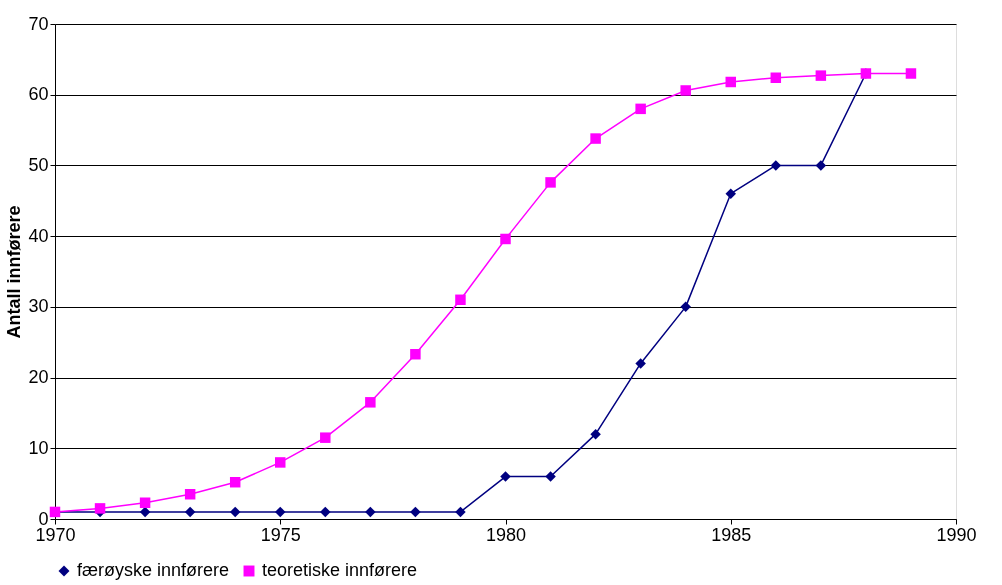 Image resolution: width=1002 pixels, height=585 pixels. What do you see at coordinates (506, 534) in the screenshot?
I see `x-tick-label: 1980` at bounding box center [506, 534].